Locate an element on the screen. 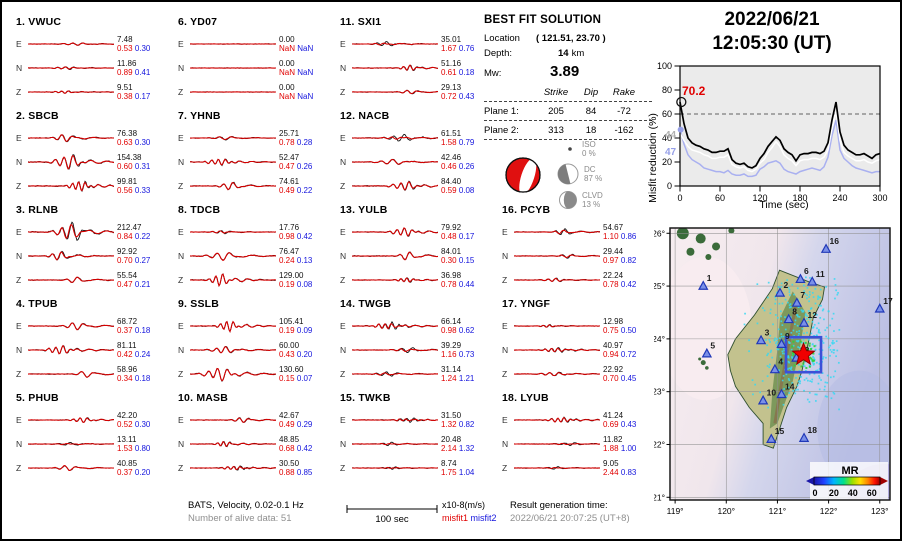  misfit1-value: 0.78 is located at coordinates (449, 284).